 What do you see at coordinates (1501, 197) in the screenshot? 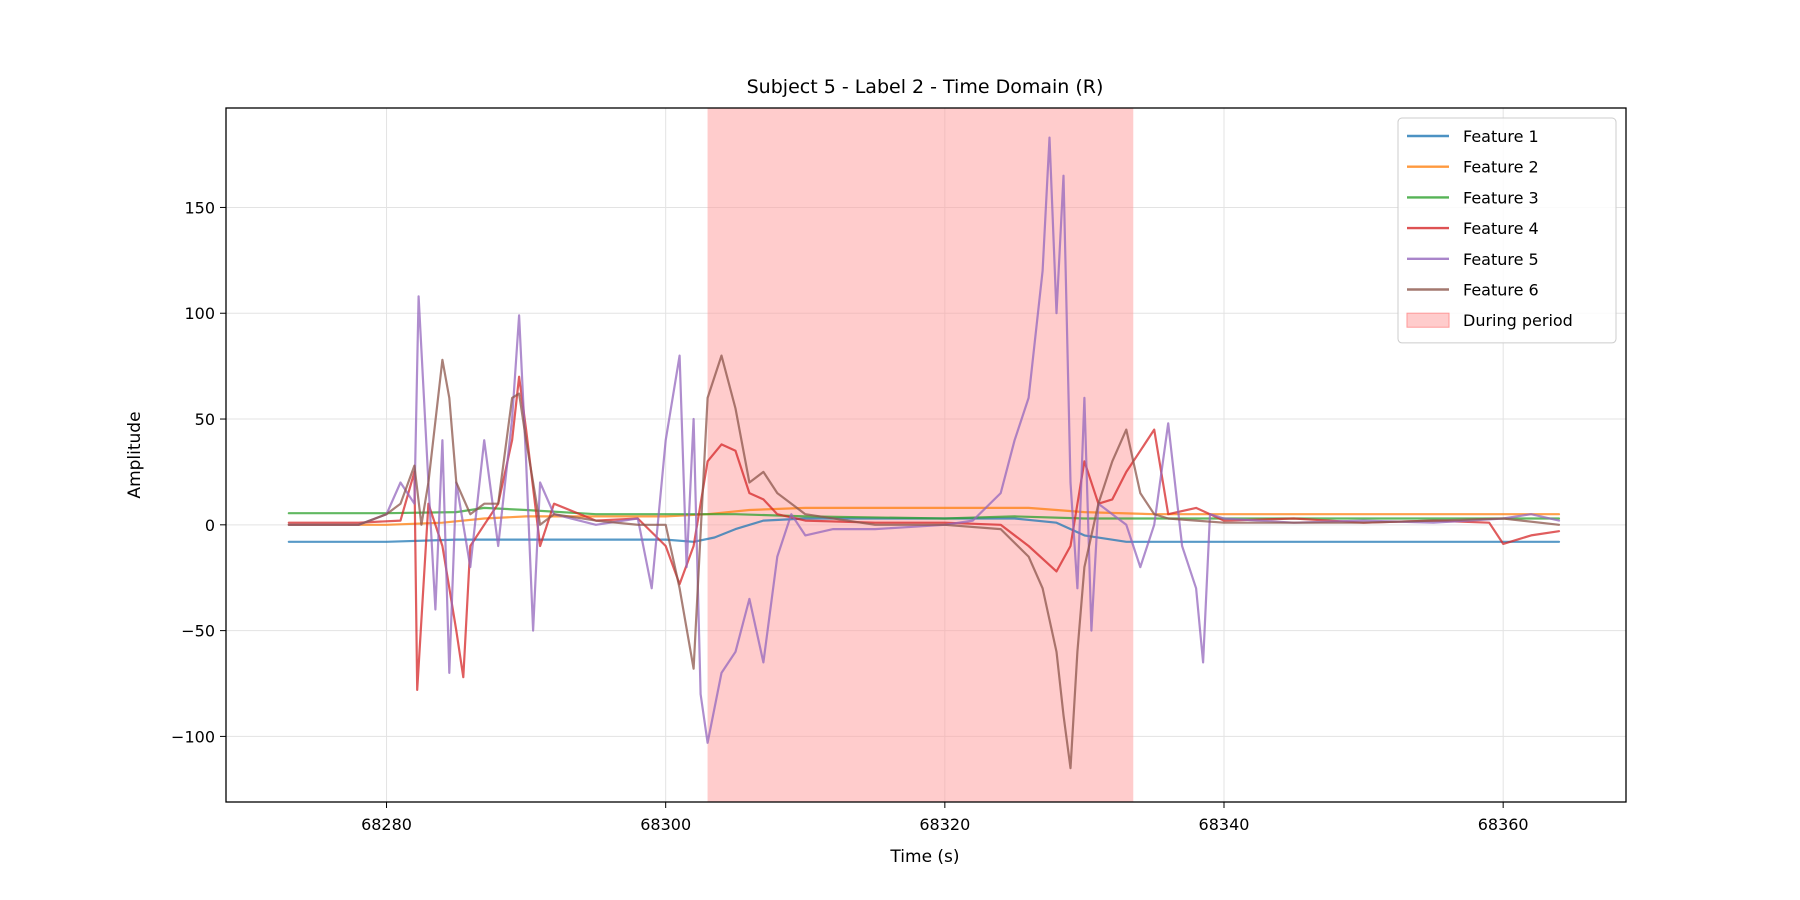
I see `legend-label: Feature 3` at bounding box center [1501, 197].